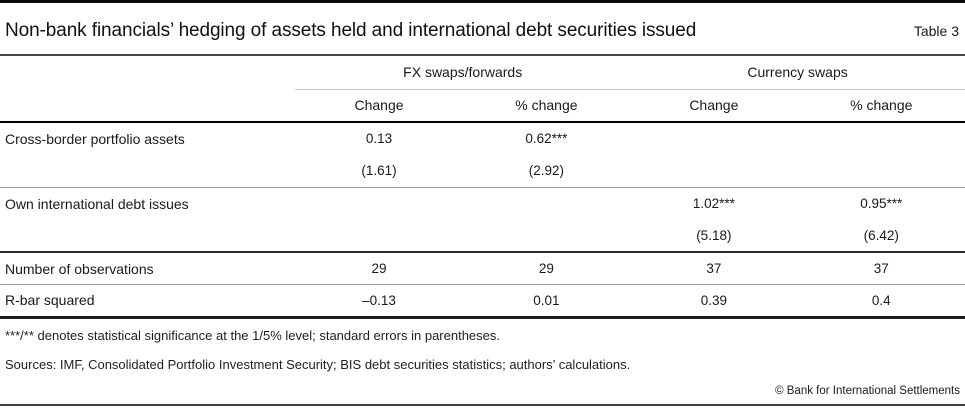  What do you see at coordinates (79, 268) in the screenshot?
I see `row-label: Number of observations` at bounding box center [79, 268].